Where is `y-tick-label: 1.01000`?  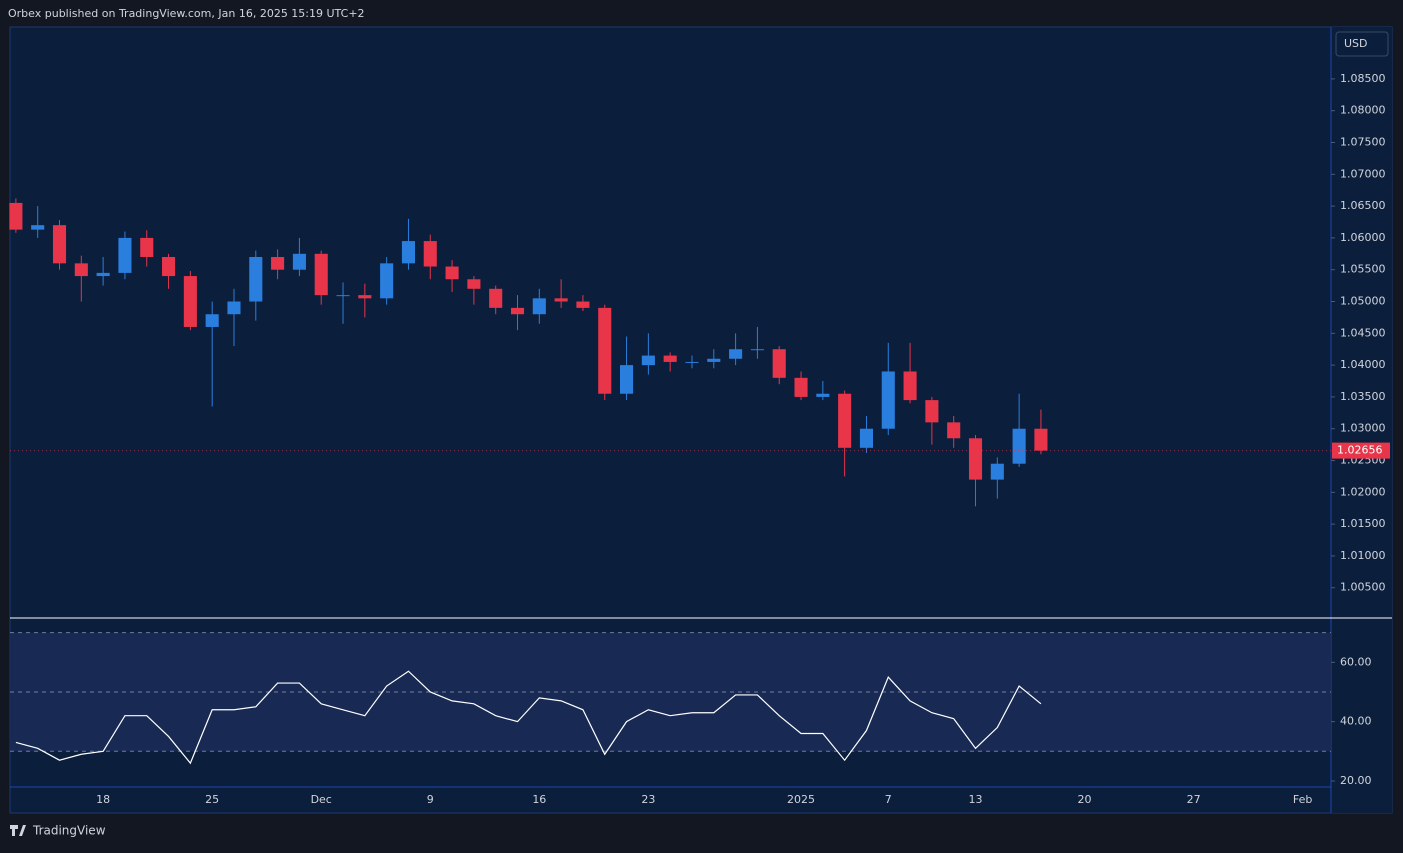
y-tick-label: 1.01000 is located at coordinates (1363, 555).